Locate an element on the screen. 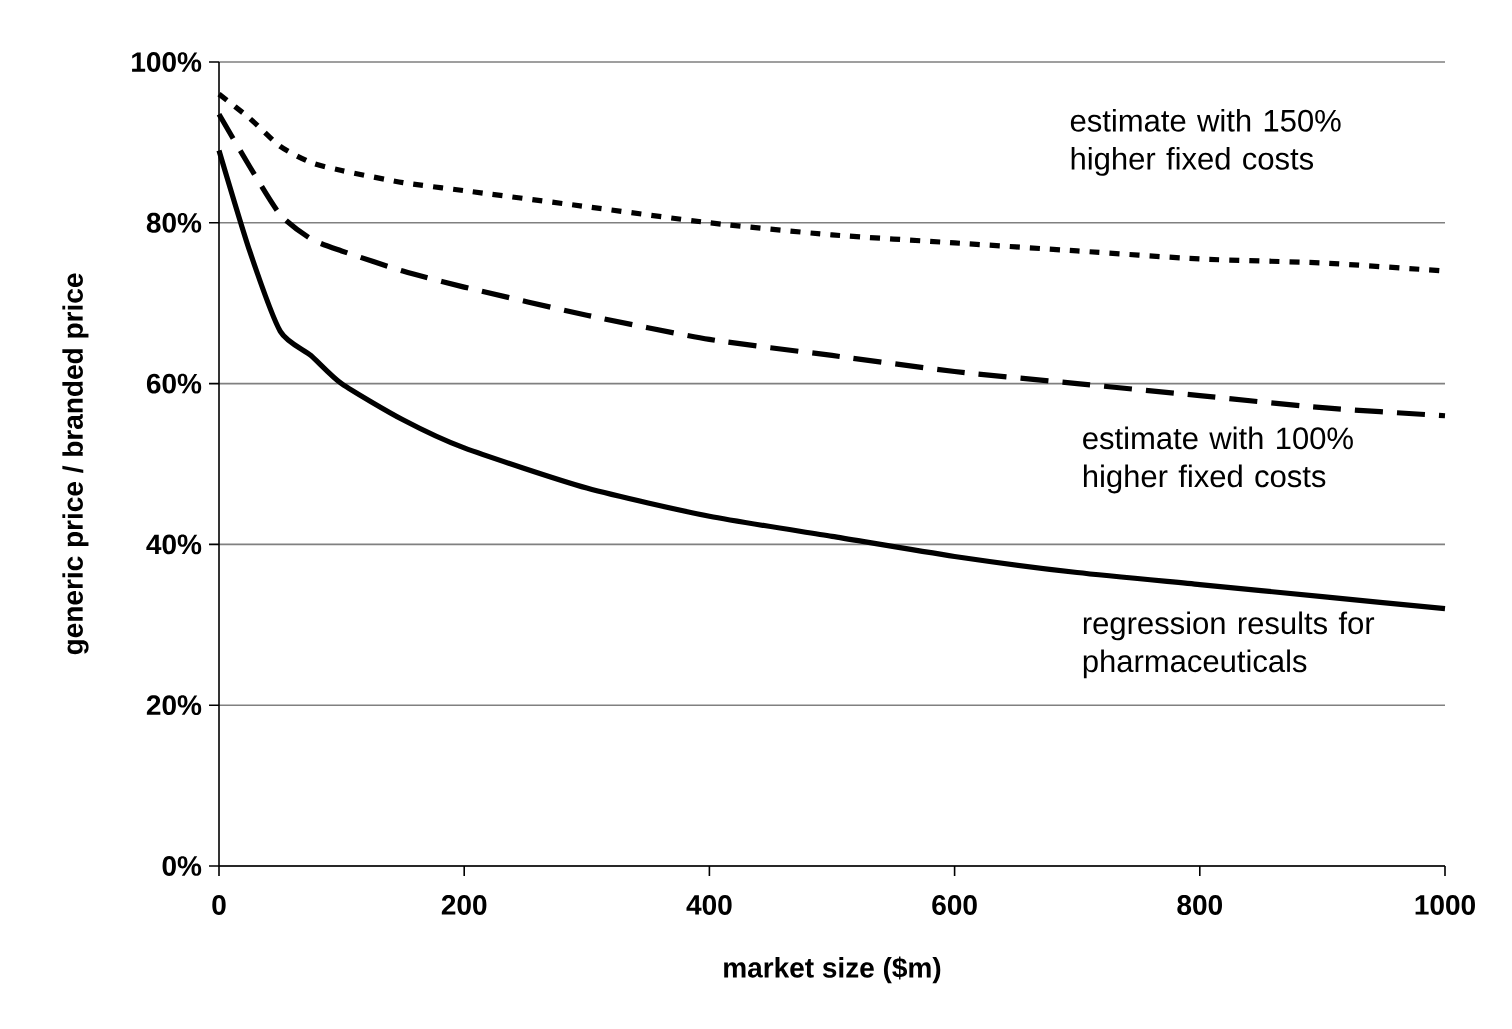 The height and width of the screenshot is (1029, 1512). y-tick-label: 60% is located at coordinates (174, 383).